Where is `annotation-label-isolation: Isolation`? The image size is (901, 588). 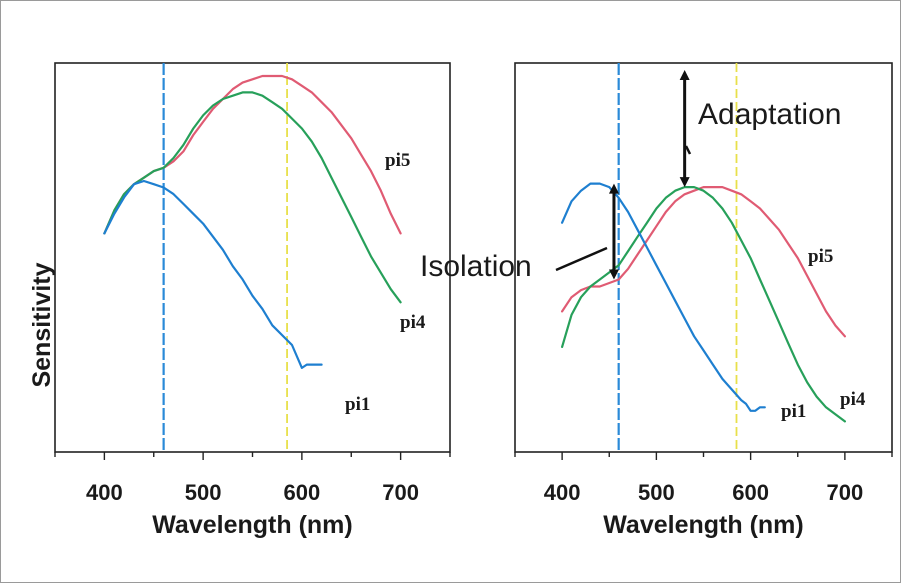 annotation-label-isolation: Isolation is located at coordinates (476, 266).